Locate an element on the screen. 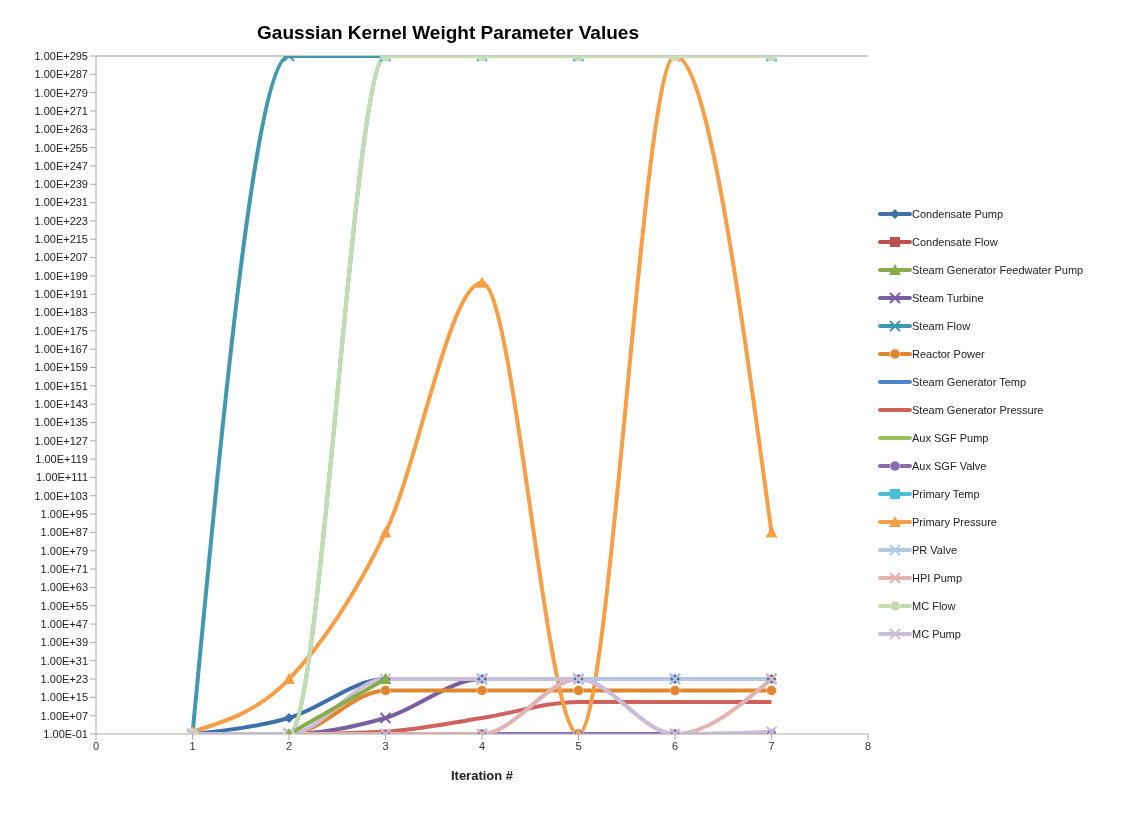  y-tick-label: 1.00E+87 is located at coordinates (64, 532).